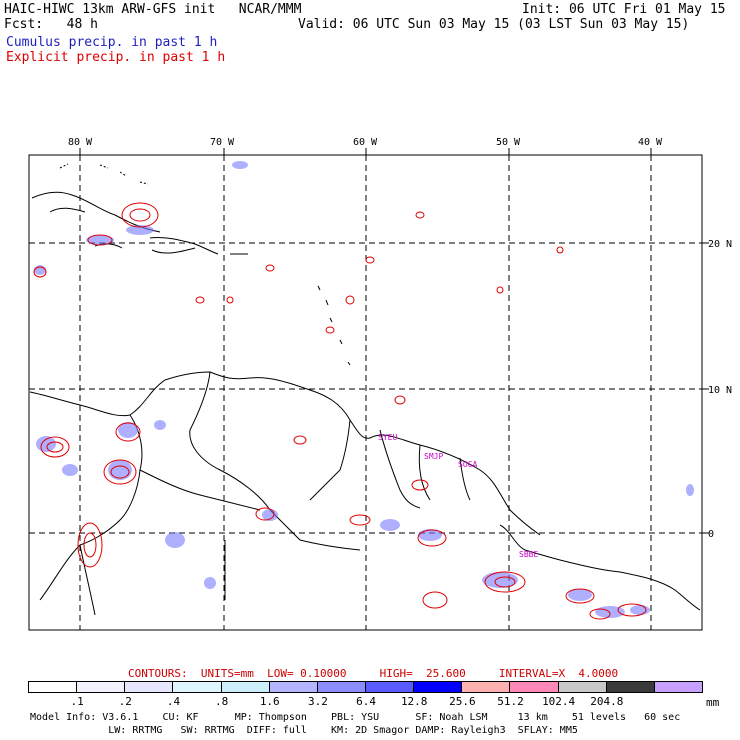  Describe the element at coordinates (720, 244) in the screenshot. I see `lat-label-20n: 20 N` at that location.